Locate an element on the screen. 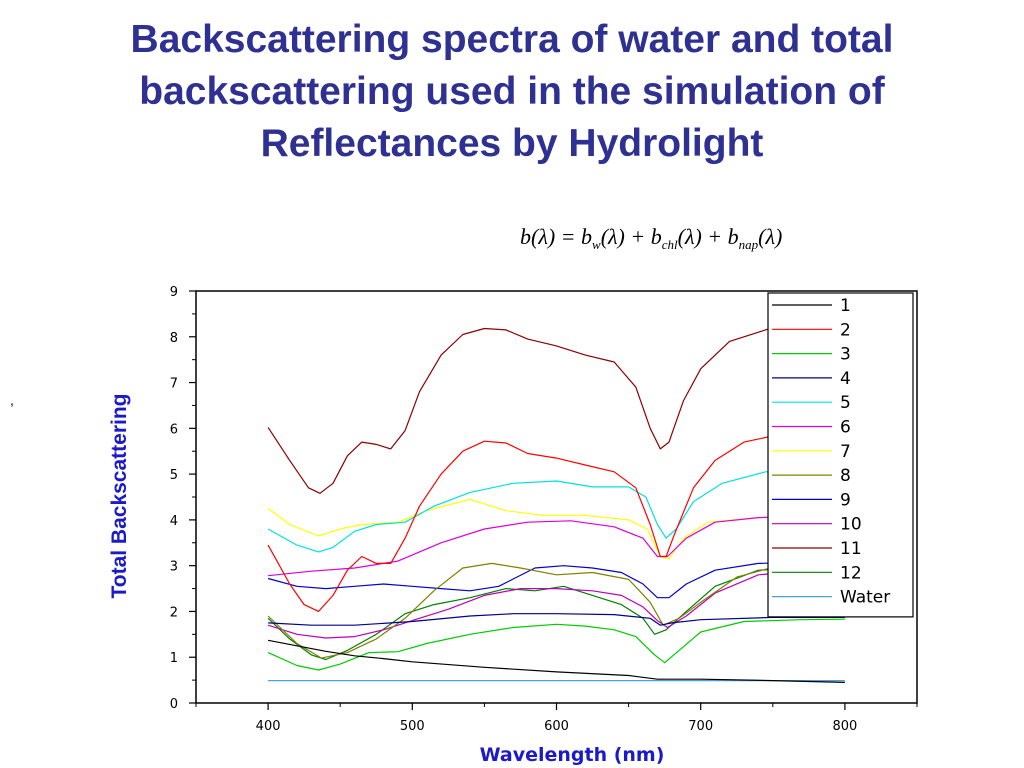  legend-label: 12 is located at coordinates (851, 573).